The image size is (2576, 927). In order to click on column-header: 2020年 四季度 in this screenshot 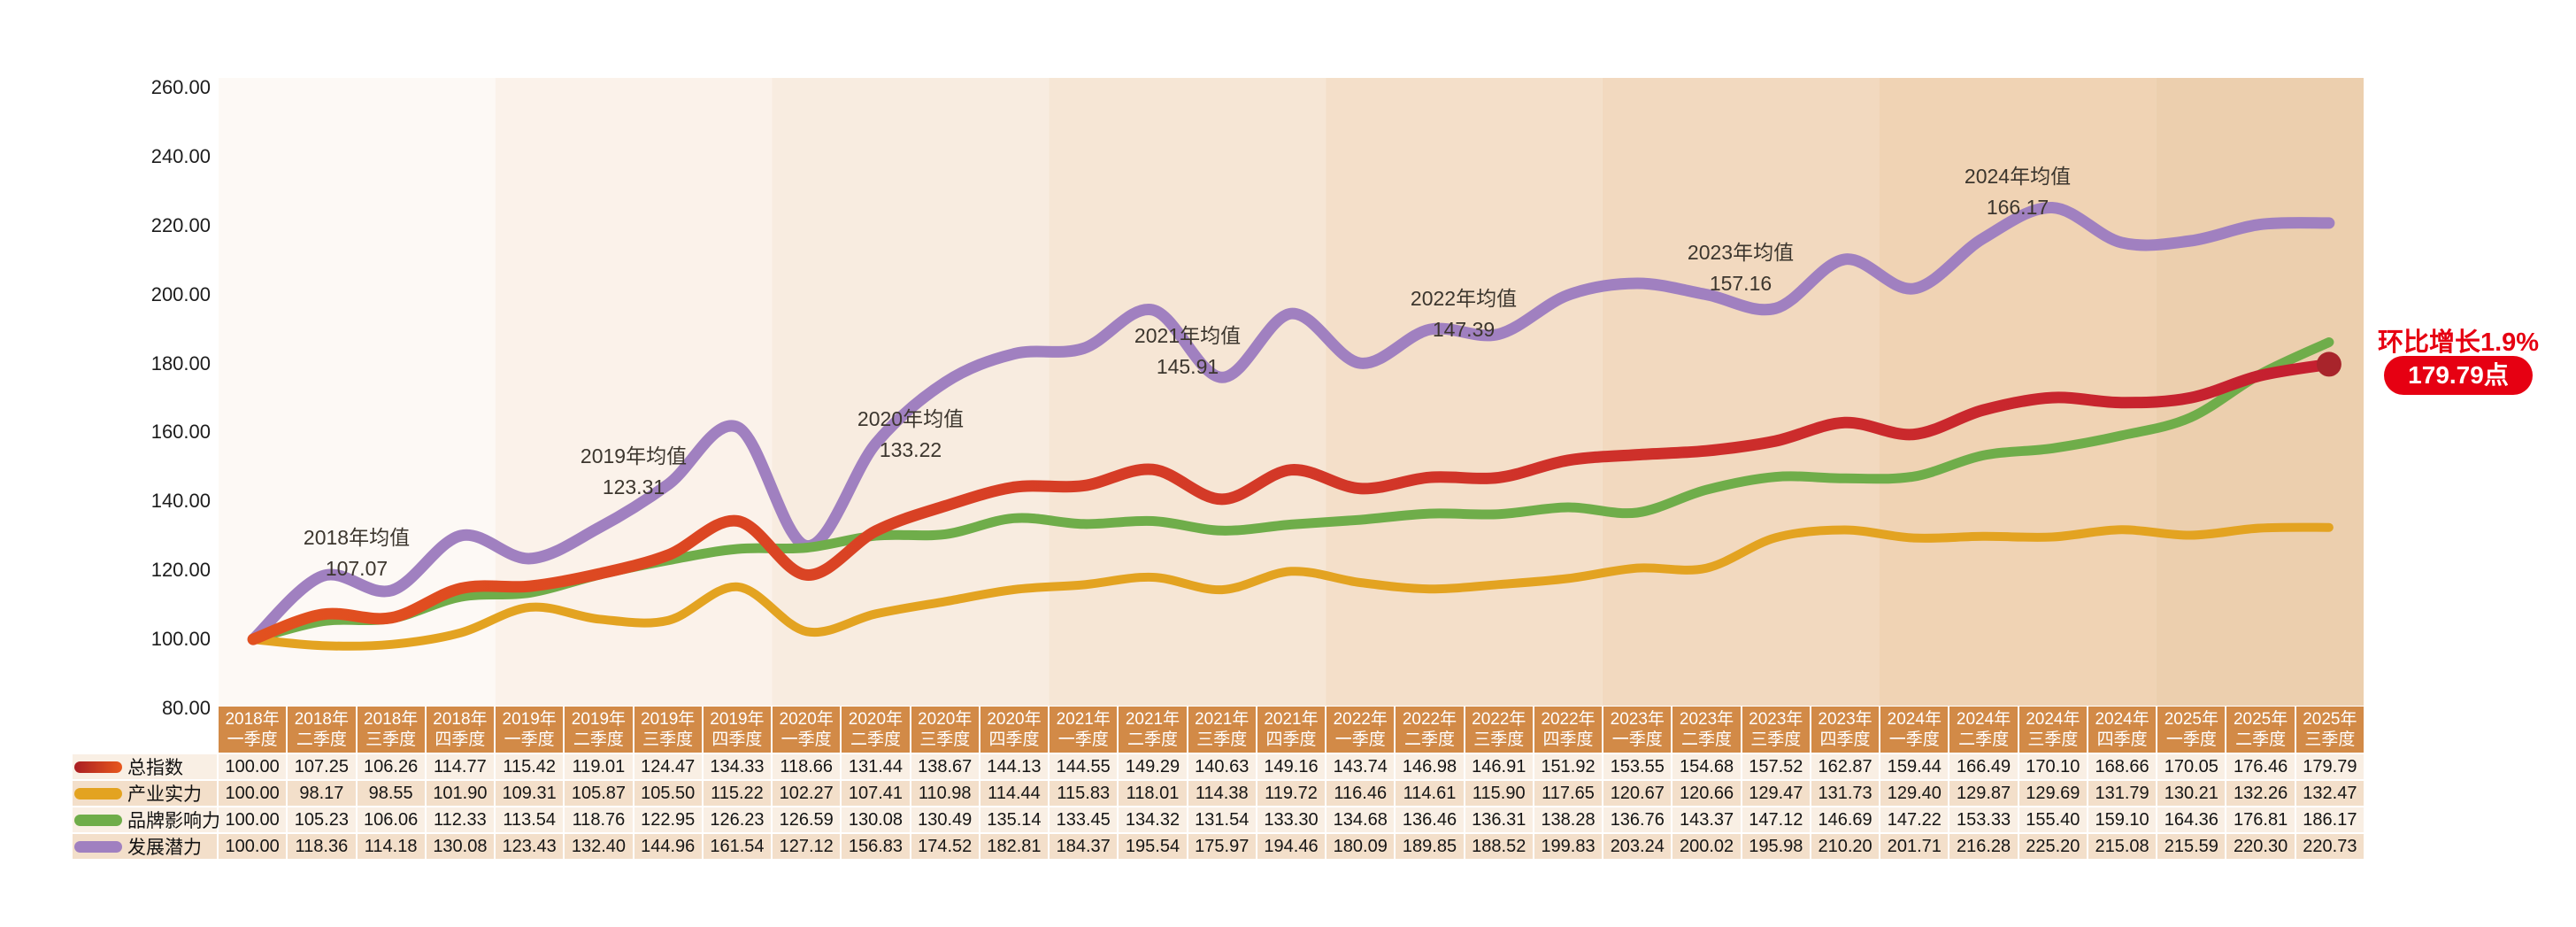, I will do `click(1014, 730)`.